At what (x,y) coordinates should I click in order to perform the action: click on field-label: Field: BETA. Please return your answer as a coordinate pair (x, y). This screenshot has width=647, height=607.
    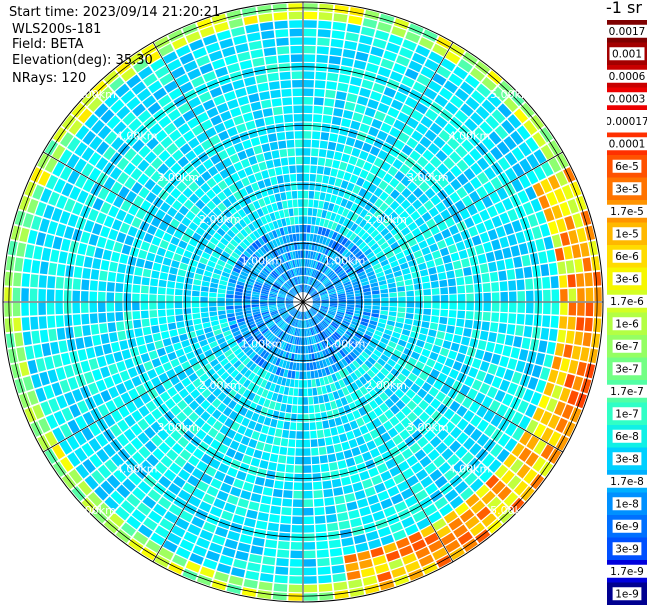
    Looking at the image, I should click on (48, 44).